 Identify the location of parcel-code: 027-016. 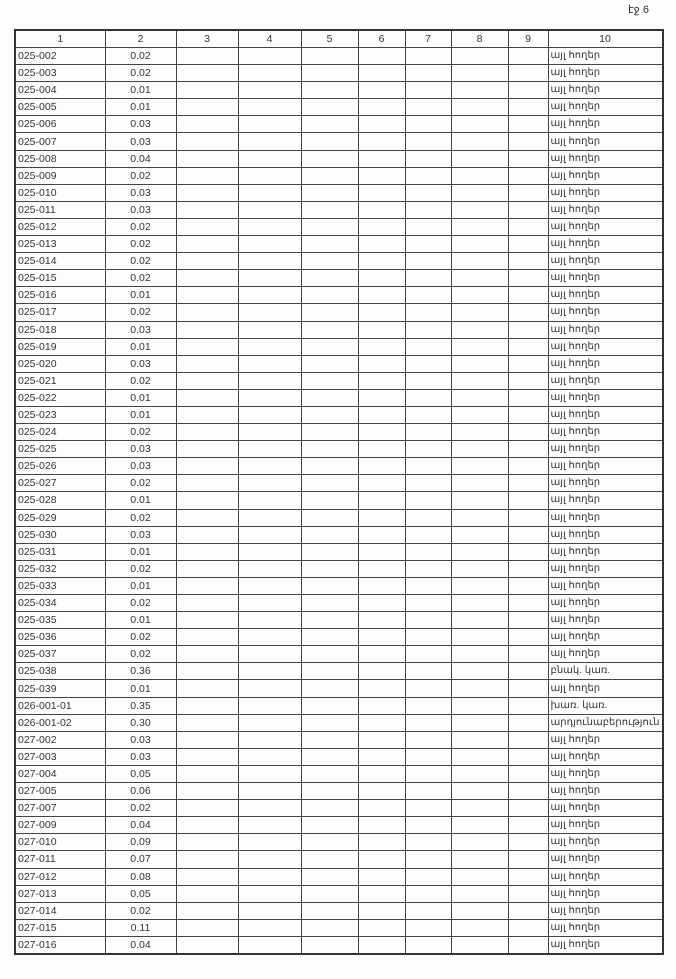
(60, 945).